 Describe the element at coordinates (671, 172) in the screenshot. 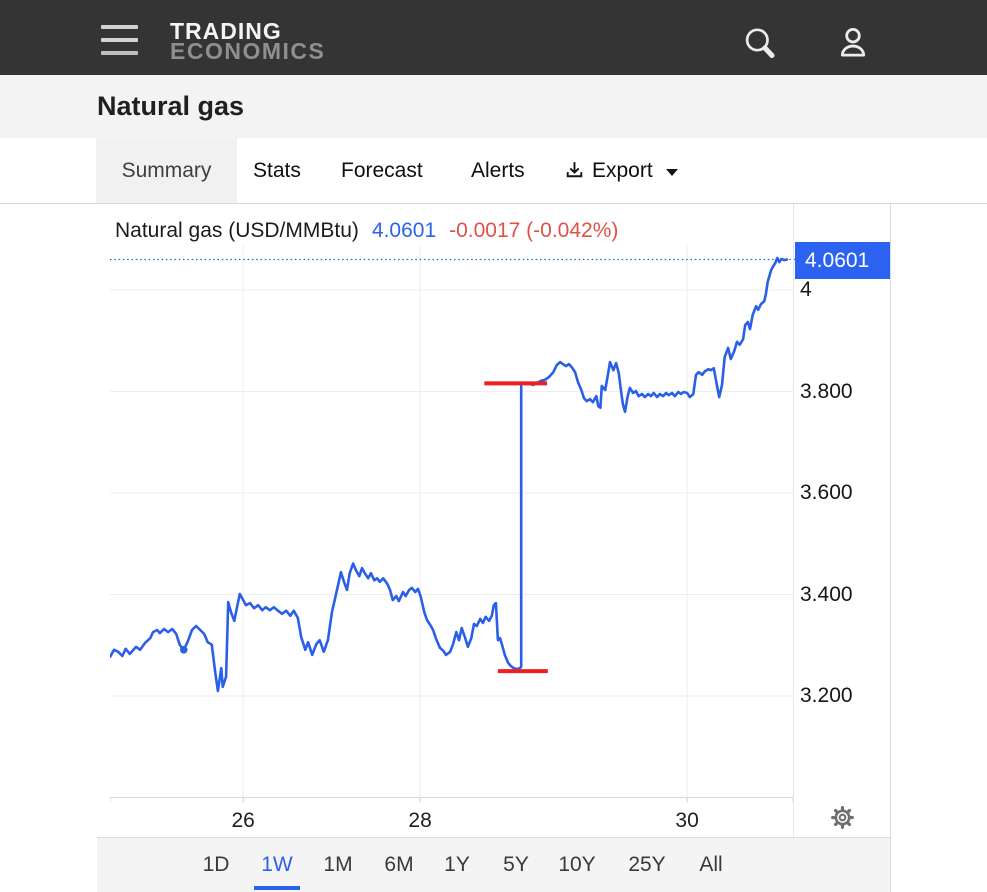

I see `dropdown-caret-icon` at that location.